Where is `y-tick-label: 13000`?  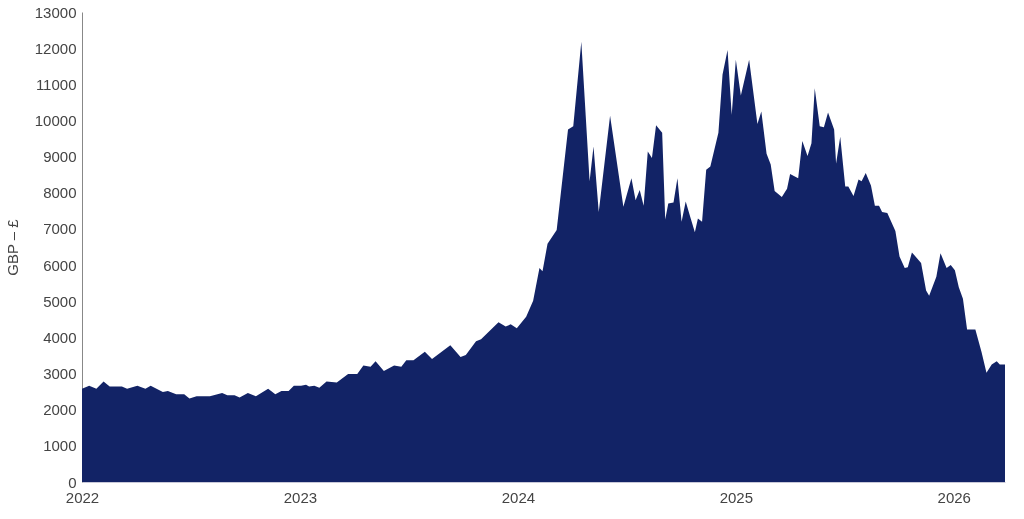
y-tick-label: 13000 is located at coordinates (55, 12).